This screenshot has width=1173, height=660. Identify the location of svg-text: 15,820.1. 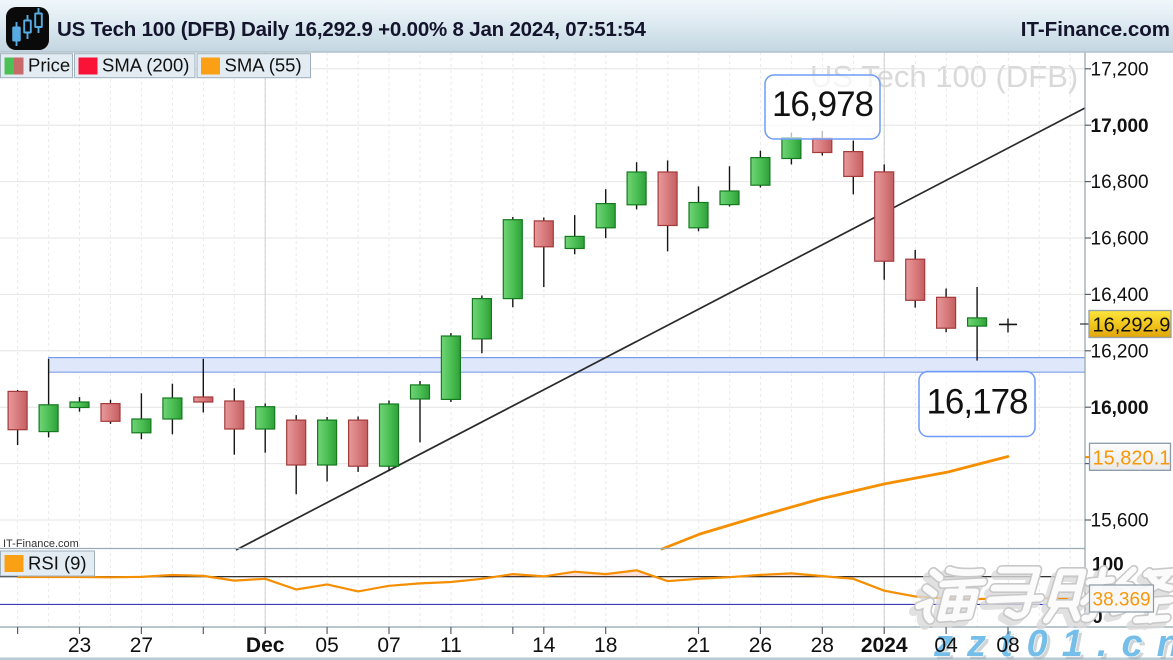
(1132, 459).